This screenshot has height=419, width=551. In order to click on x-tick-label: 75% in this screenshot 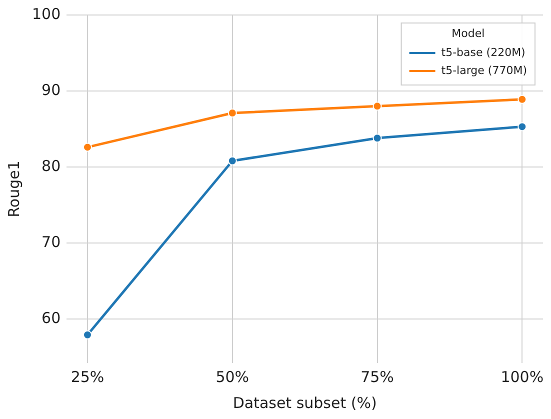, I will do `click(377, 377)`.